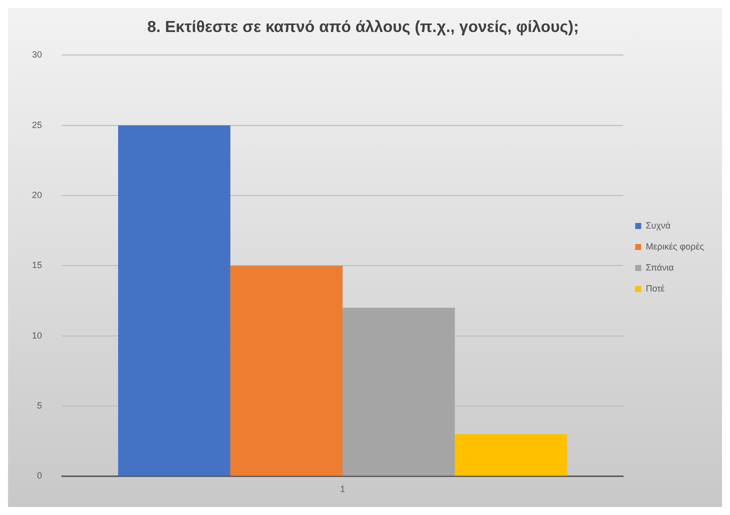  Describe the element at coordinates (37, 195) in the screenshot. I see `y-tick-label: 20` at that location.